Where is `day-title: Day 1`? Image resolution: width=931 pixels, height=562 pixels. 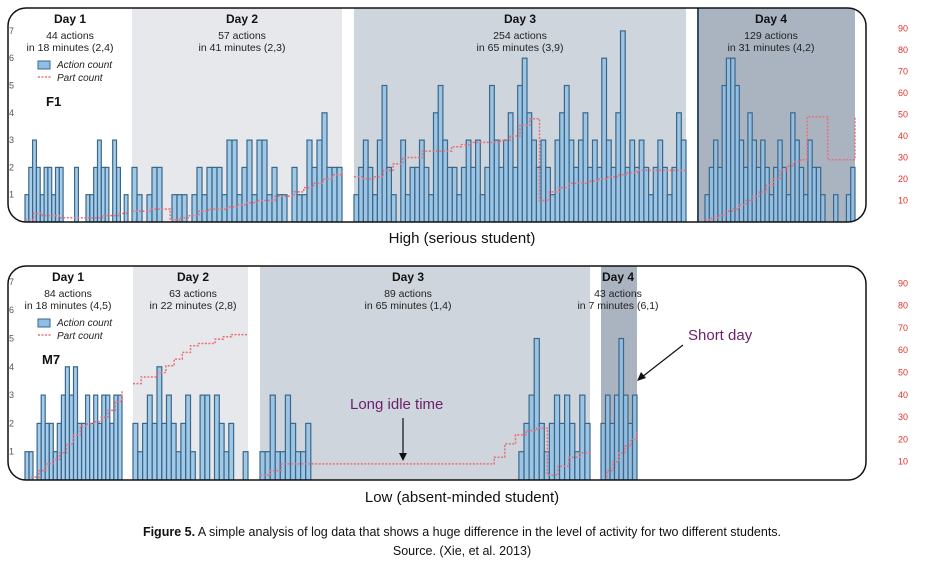 day-title: Day 1 is located at coordinates (70, 19).